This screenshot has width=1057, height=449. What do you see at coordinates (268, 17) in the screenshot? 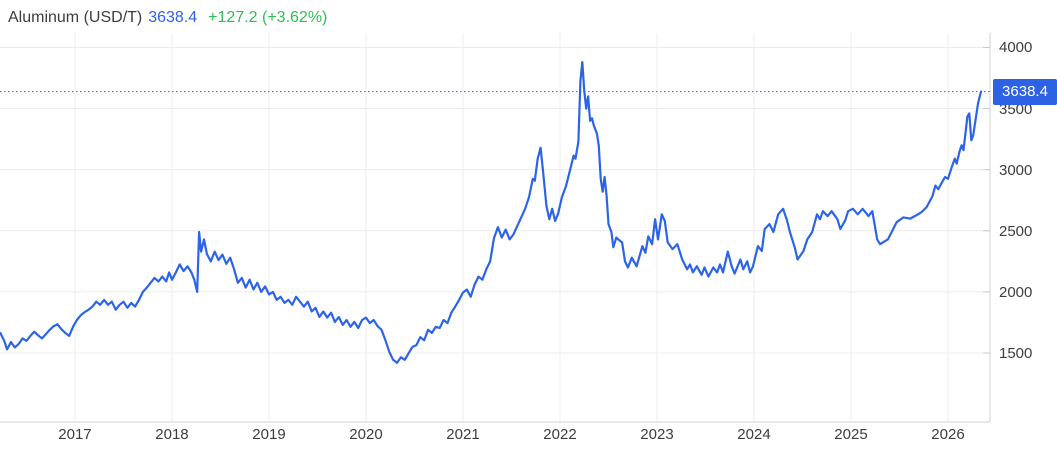
I see `price-change: +127.2 (+3.62%)` at bounding box center [268, 17].